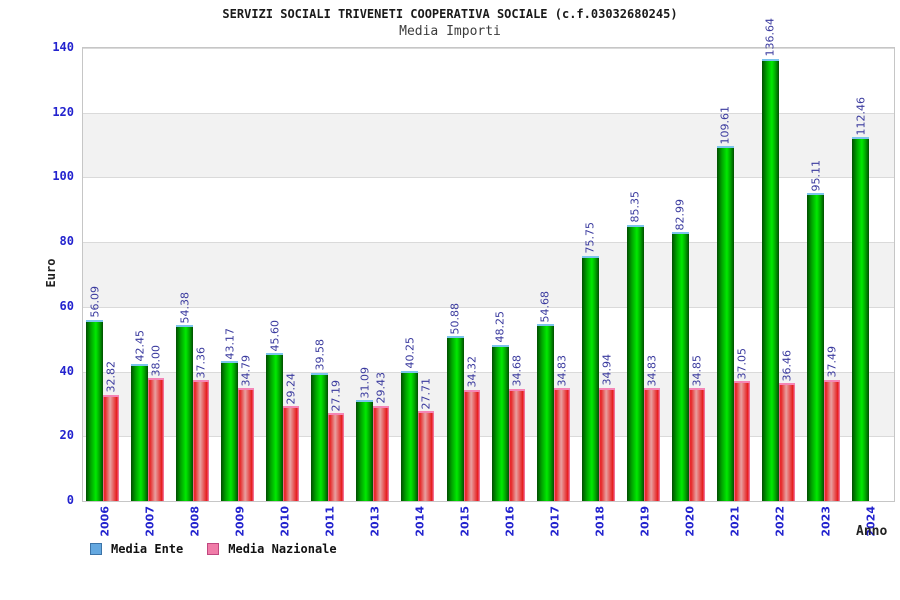  Describe the element at coordinates (105, 292) in the screenshot. I see `year-group-2006: 56.09 32.82 2006` at that location.